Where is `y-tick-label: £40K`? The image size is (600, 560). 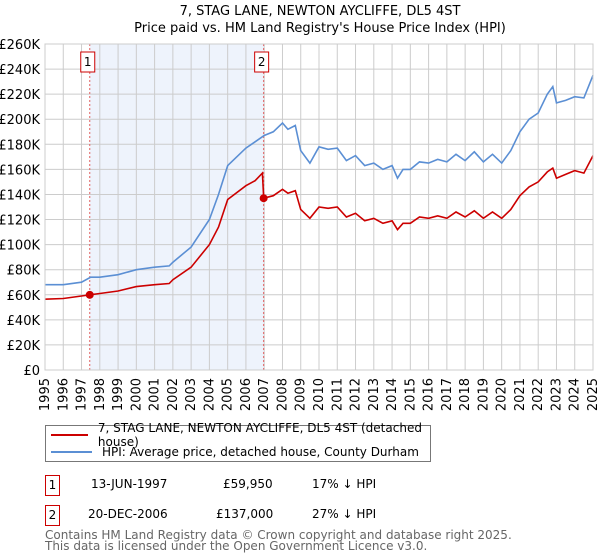 y-tick-label: £40K is located at coordinates (24, 321).